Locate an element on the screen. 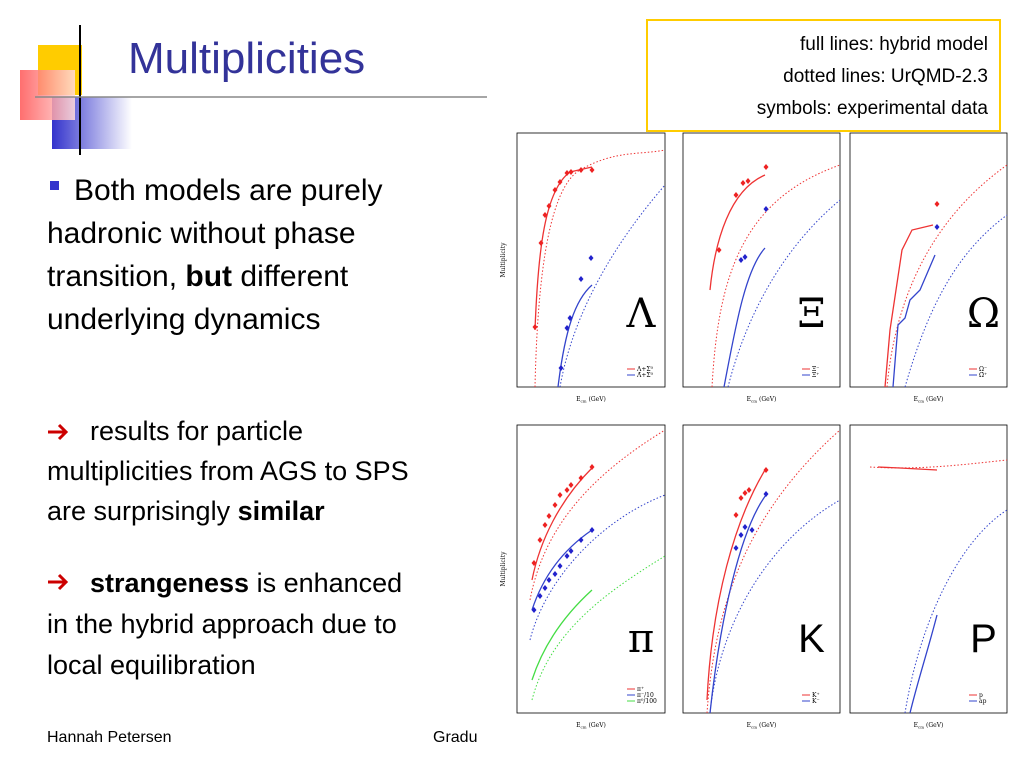  legend-label: Ω̄⁺ is located at coordinates (983, 375).